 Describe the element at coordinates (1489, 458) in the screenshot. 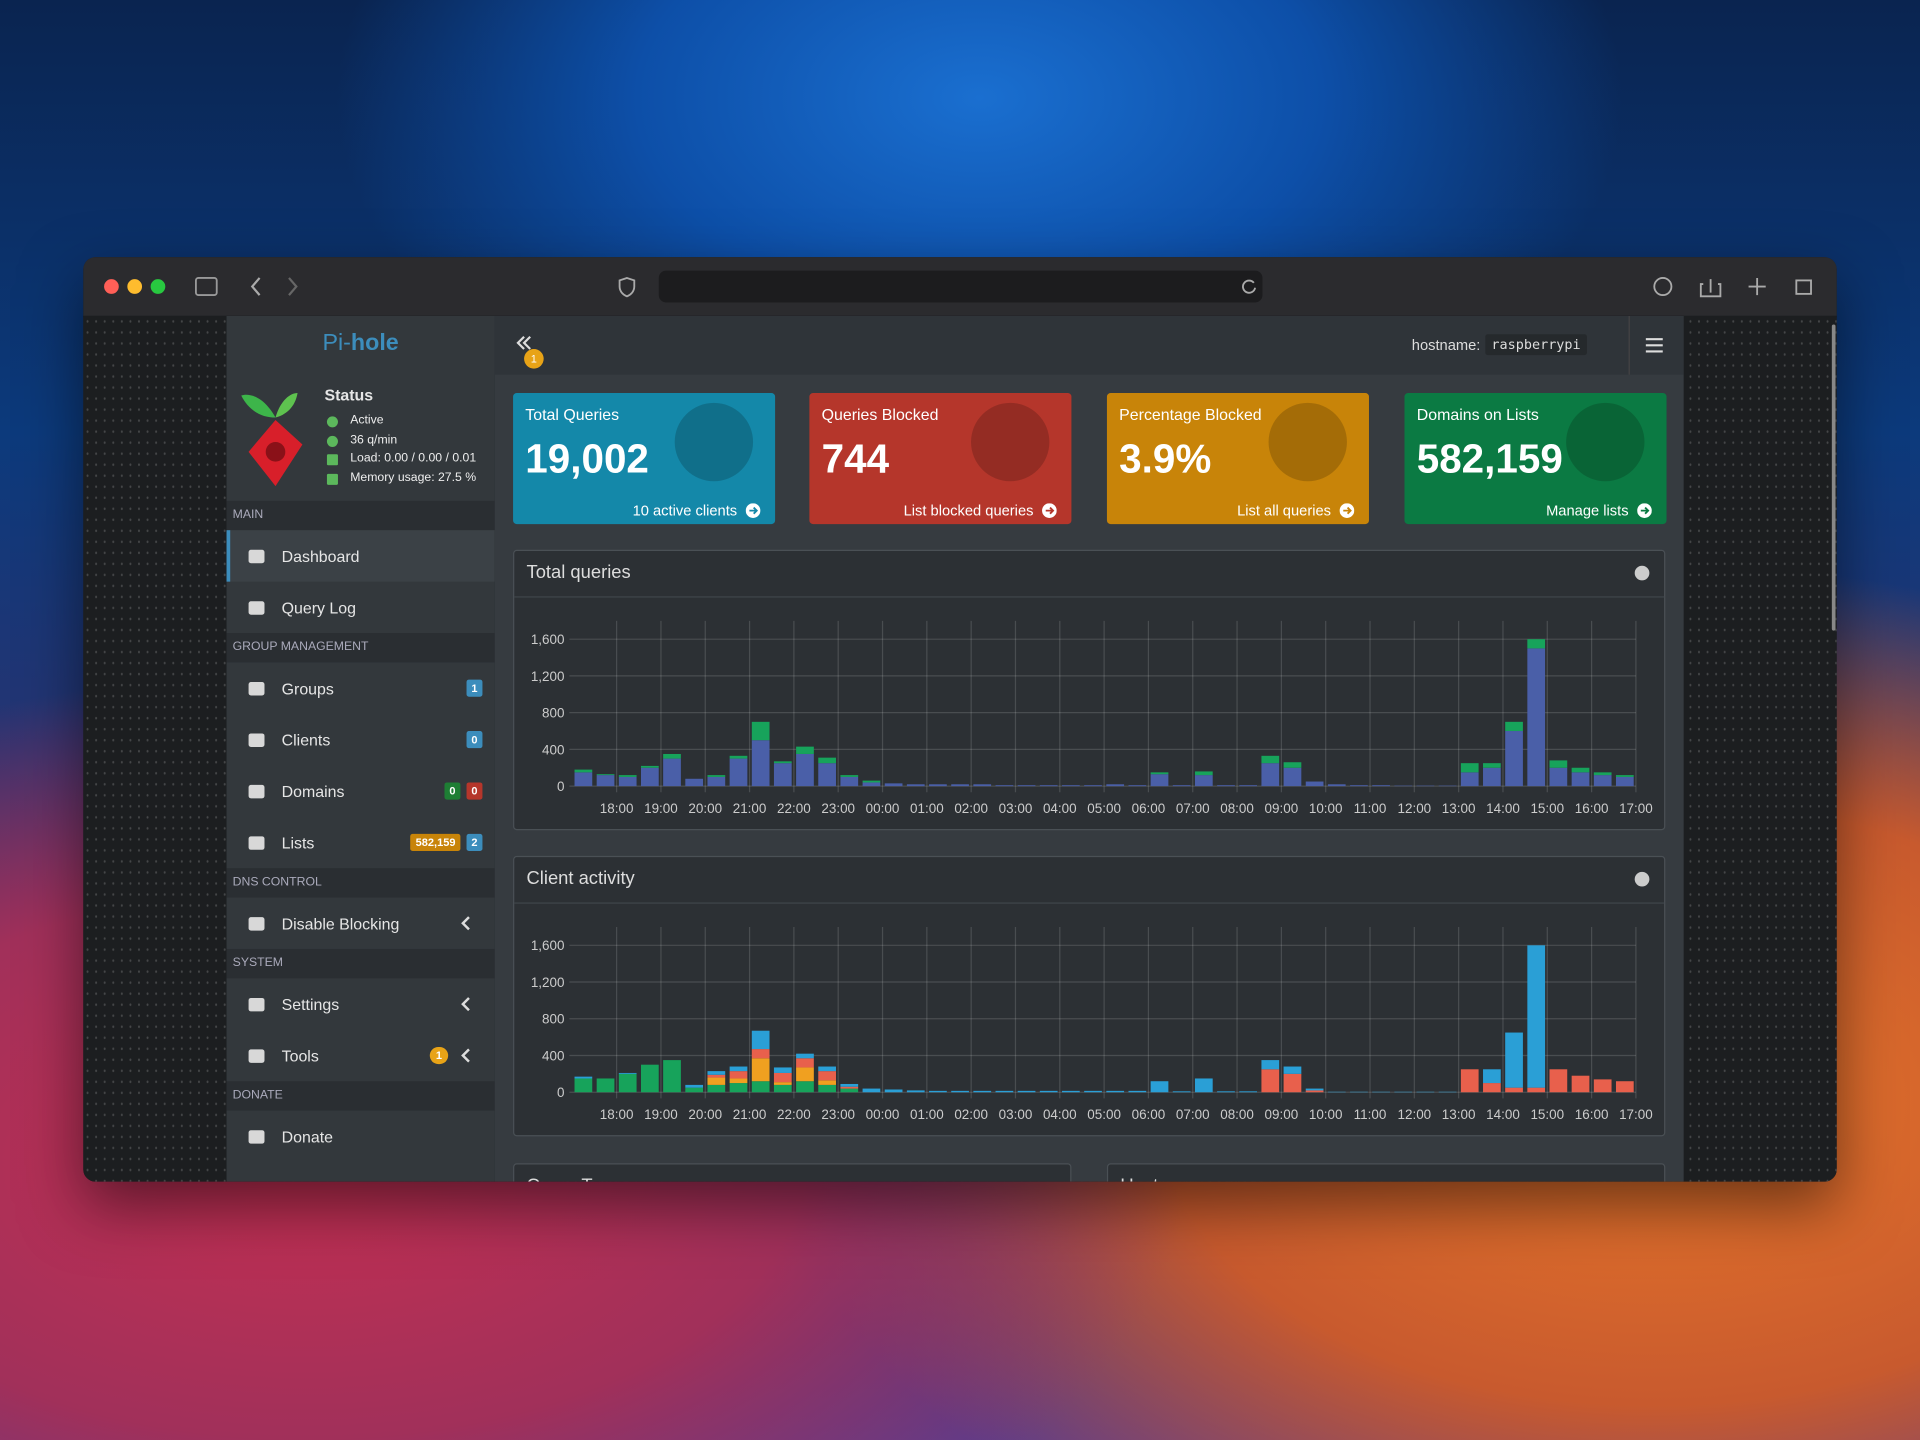

I see `card-value: 582,159` at that location.